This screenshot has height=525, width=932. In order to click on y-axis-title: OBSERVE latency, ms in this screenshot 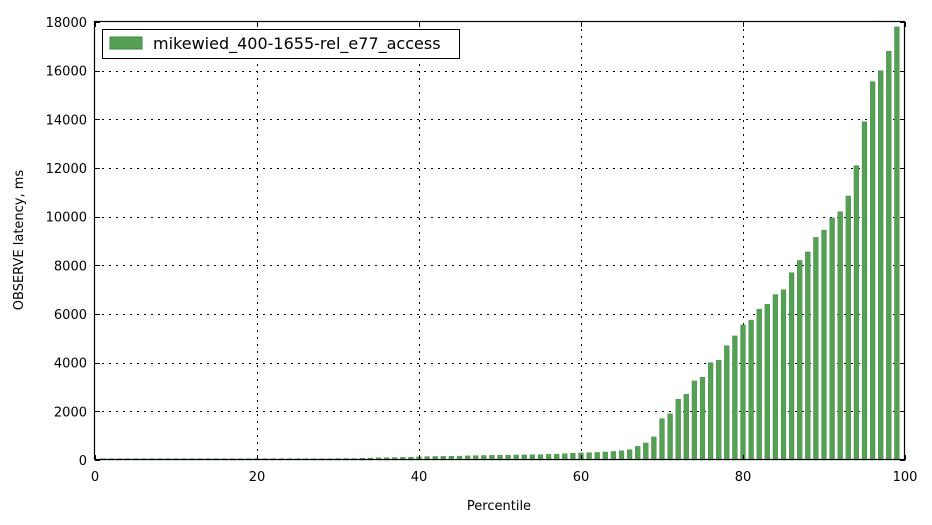, I will do `click(19, 240)`.